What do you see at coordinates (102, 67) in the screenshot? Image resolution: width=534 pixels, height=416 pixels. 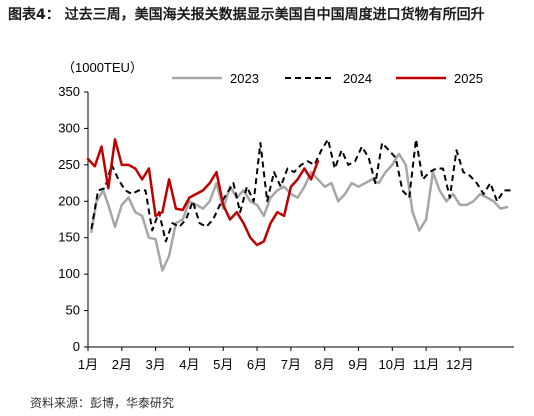 I see `y-unit-label: （1000TEU）` at bounding box center [102, 67].